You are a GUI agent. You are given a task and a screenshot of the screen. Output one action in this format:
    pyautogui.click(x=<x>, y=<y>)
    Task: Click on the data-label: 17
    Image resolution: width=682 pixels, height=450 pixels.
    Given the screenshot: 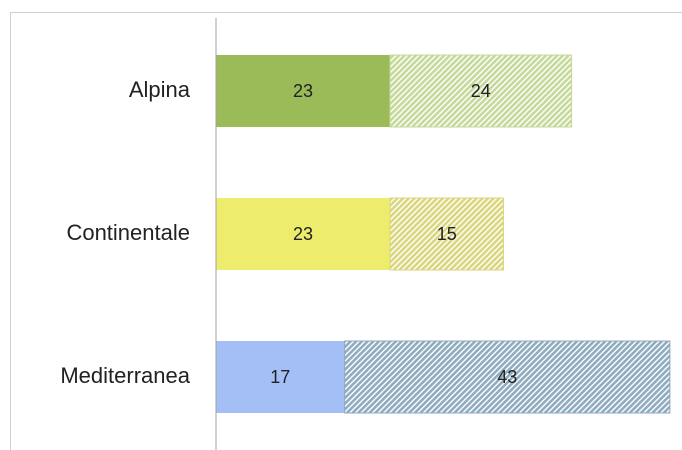 What is the action you would take?
    pyautogui.click(x=280, y=377)
    